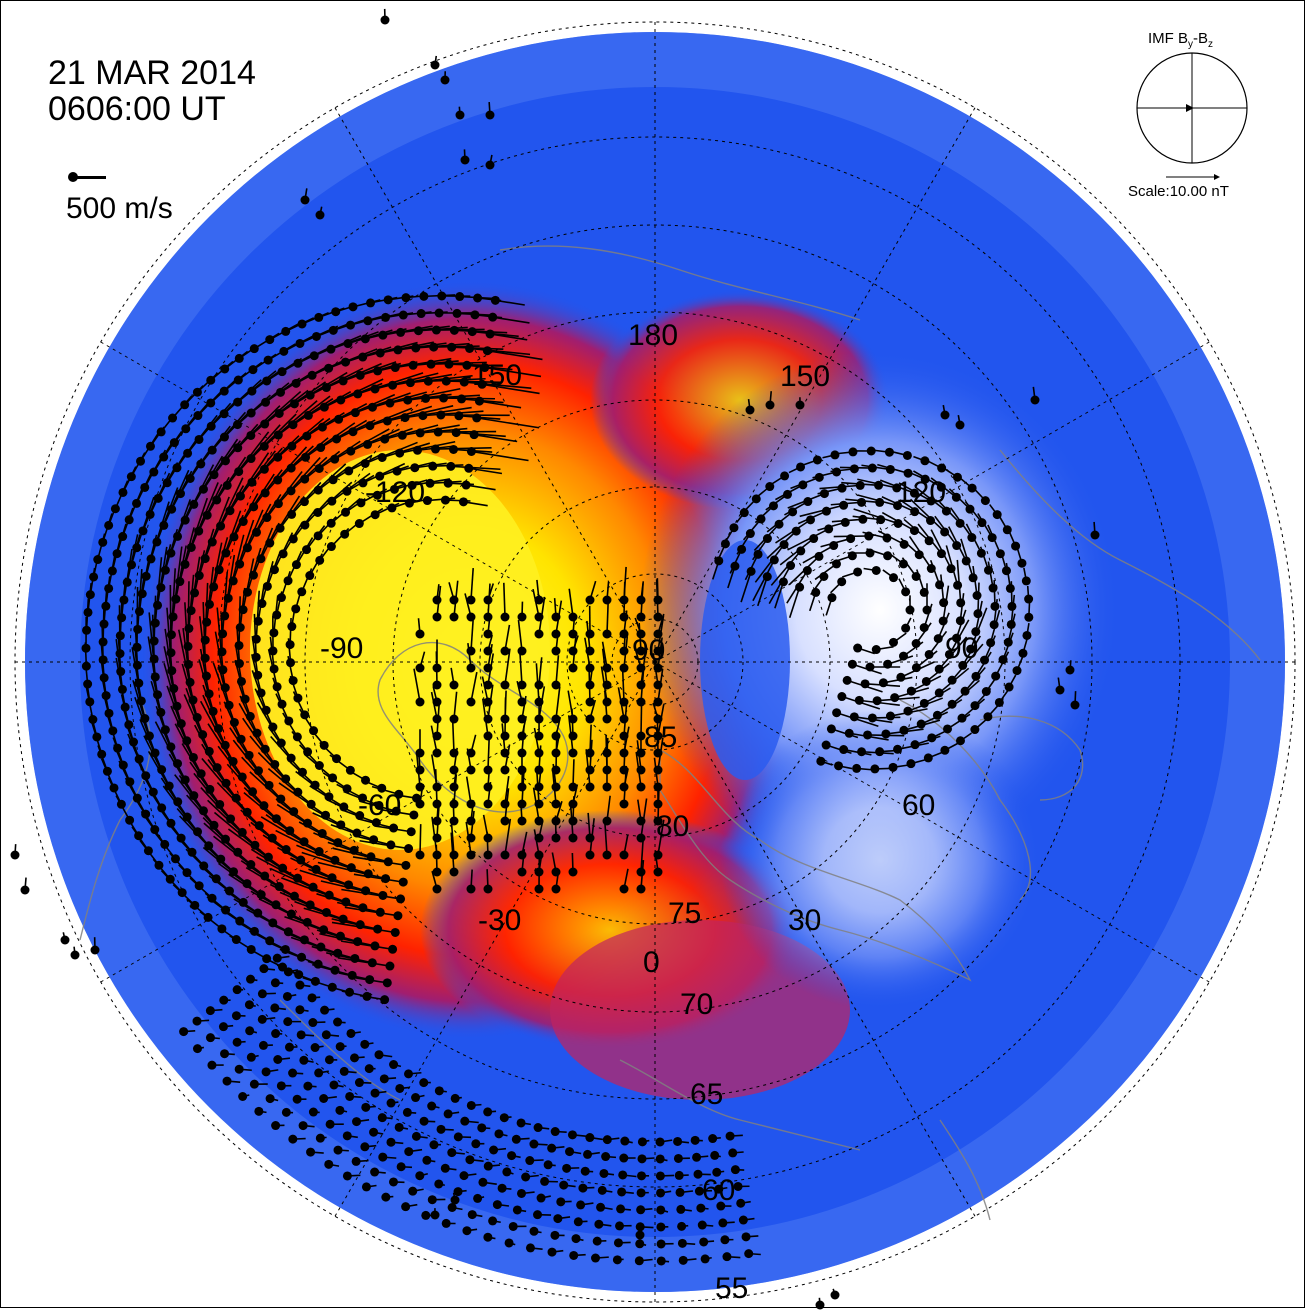 Image resolution: width=1307 pixels, height=1310 pixels. What do you see at coordinates (1190, 108) in the screenshot?
I see `imf-arrow-icon` at bounding box center [1190, 108].